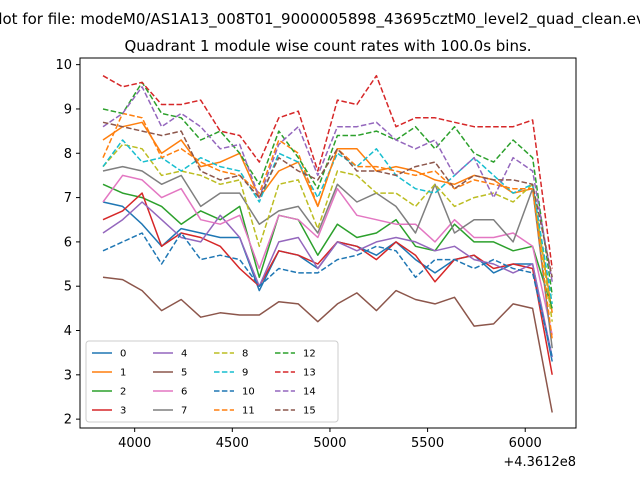 This screenshot has height=480, width=640. I want to click on x-axis-offset-label: +4.3612e8, so click(539, 462).